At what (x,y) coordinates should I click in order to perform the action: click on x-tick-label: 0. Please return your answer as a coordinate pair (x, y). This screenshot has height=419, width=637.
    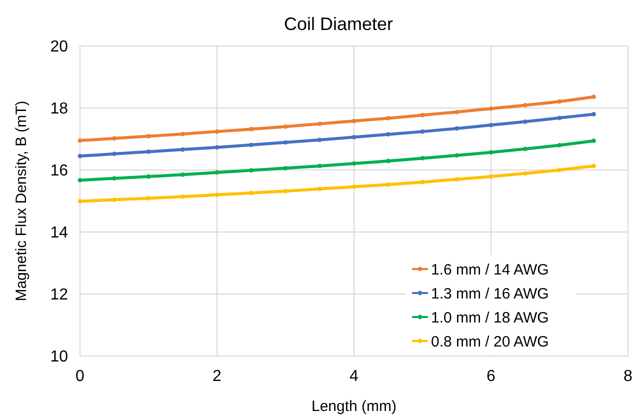
    Looking at the image, I should click on (80, 376).